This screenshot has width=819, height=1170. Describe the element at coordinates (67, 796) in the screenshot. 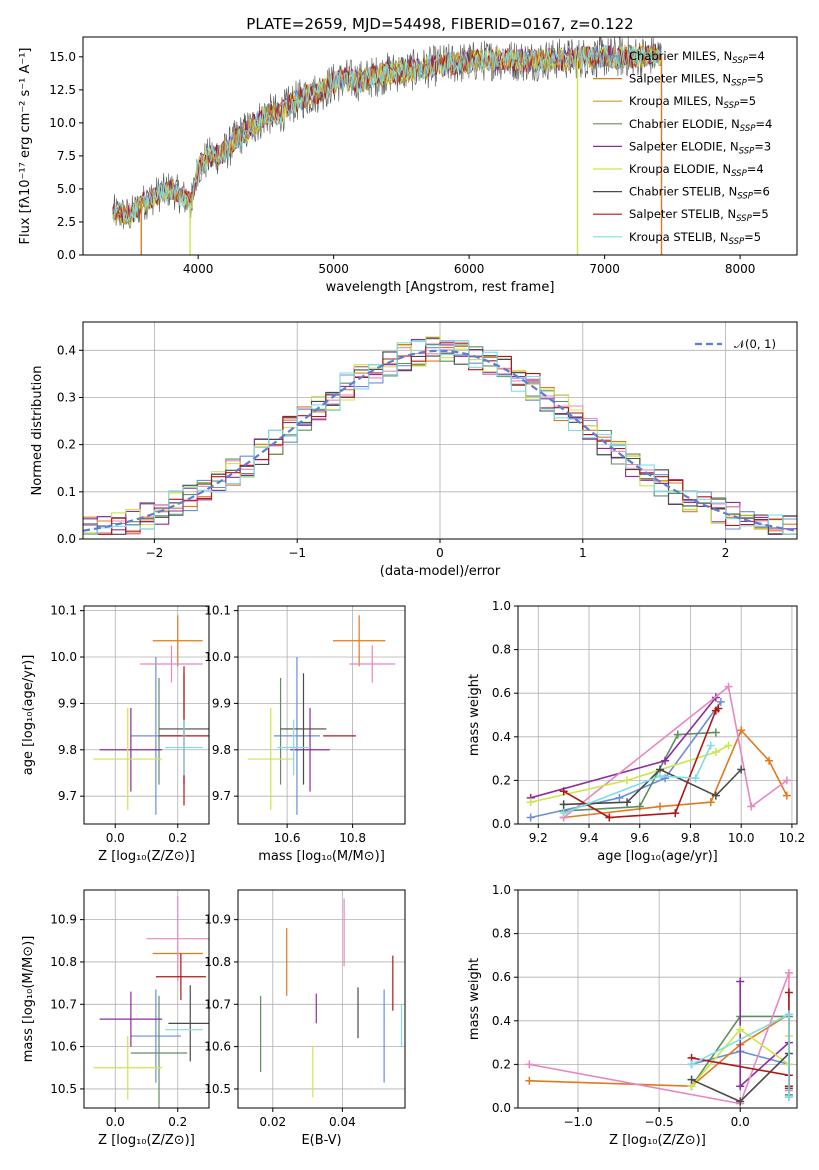

I see `y-tick-label: 9.7` at that location.